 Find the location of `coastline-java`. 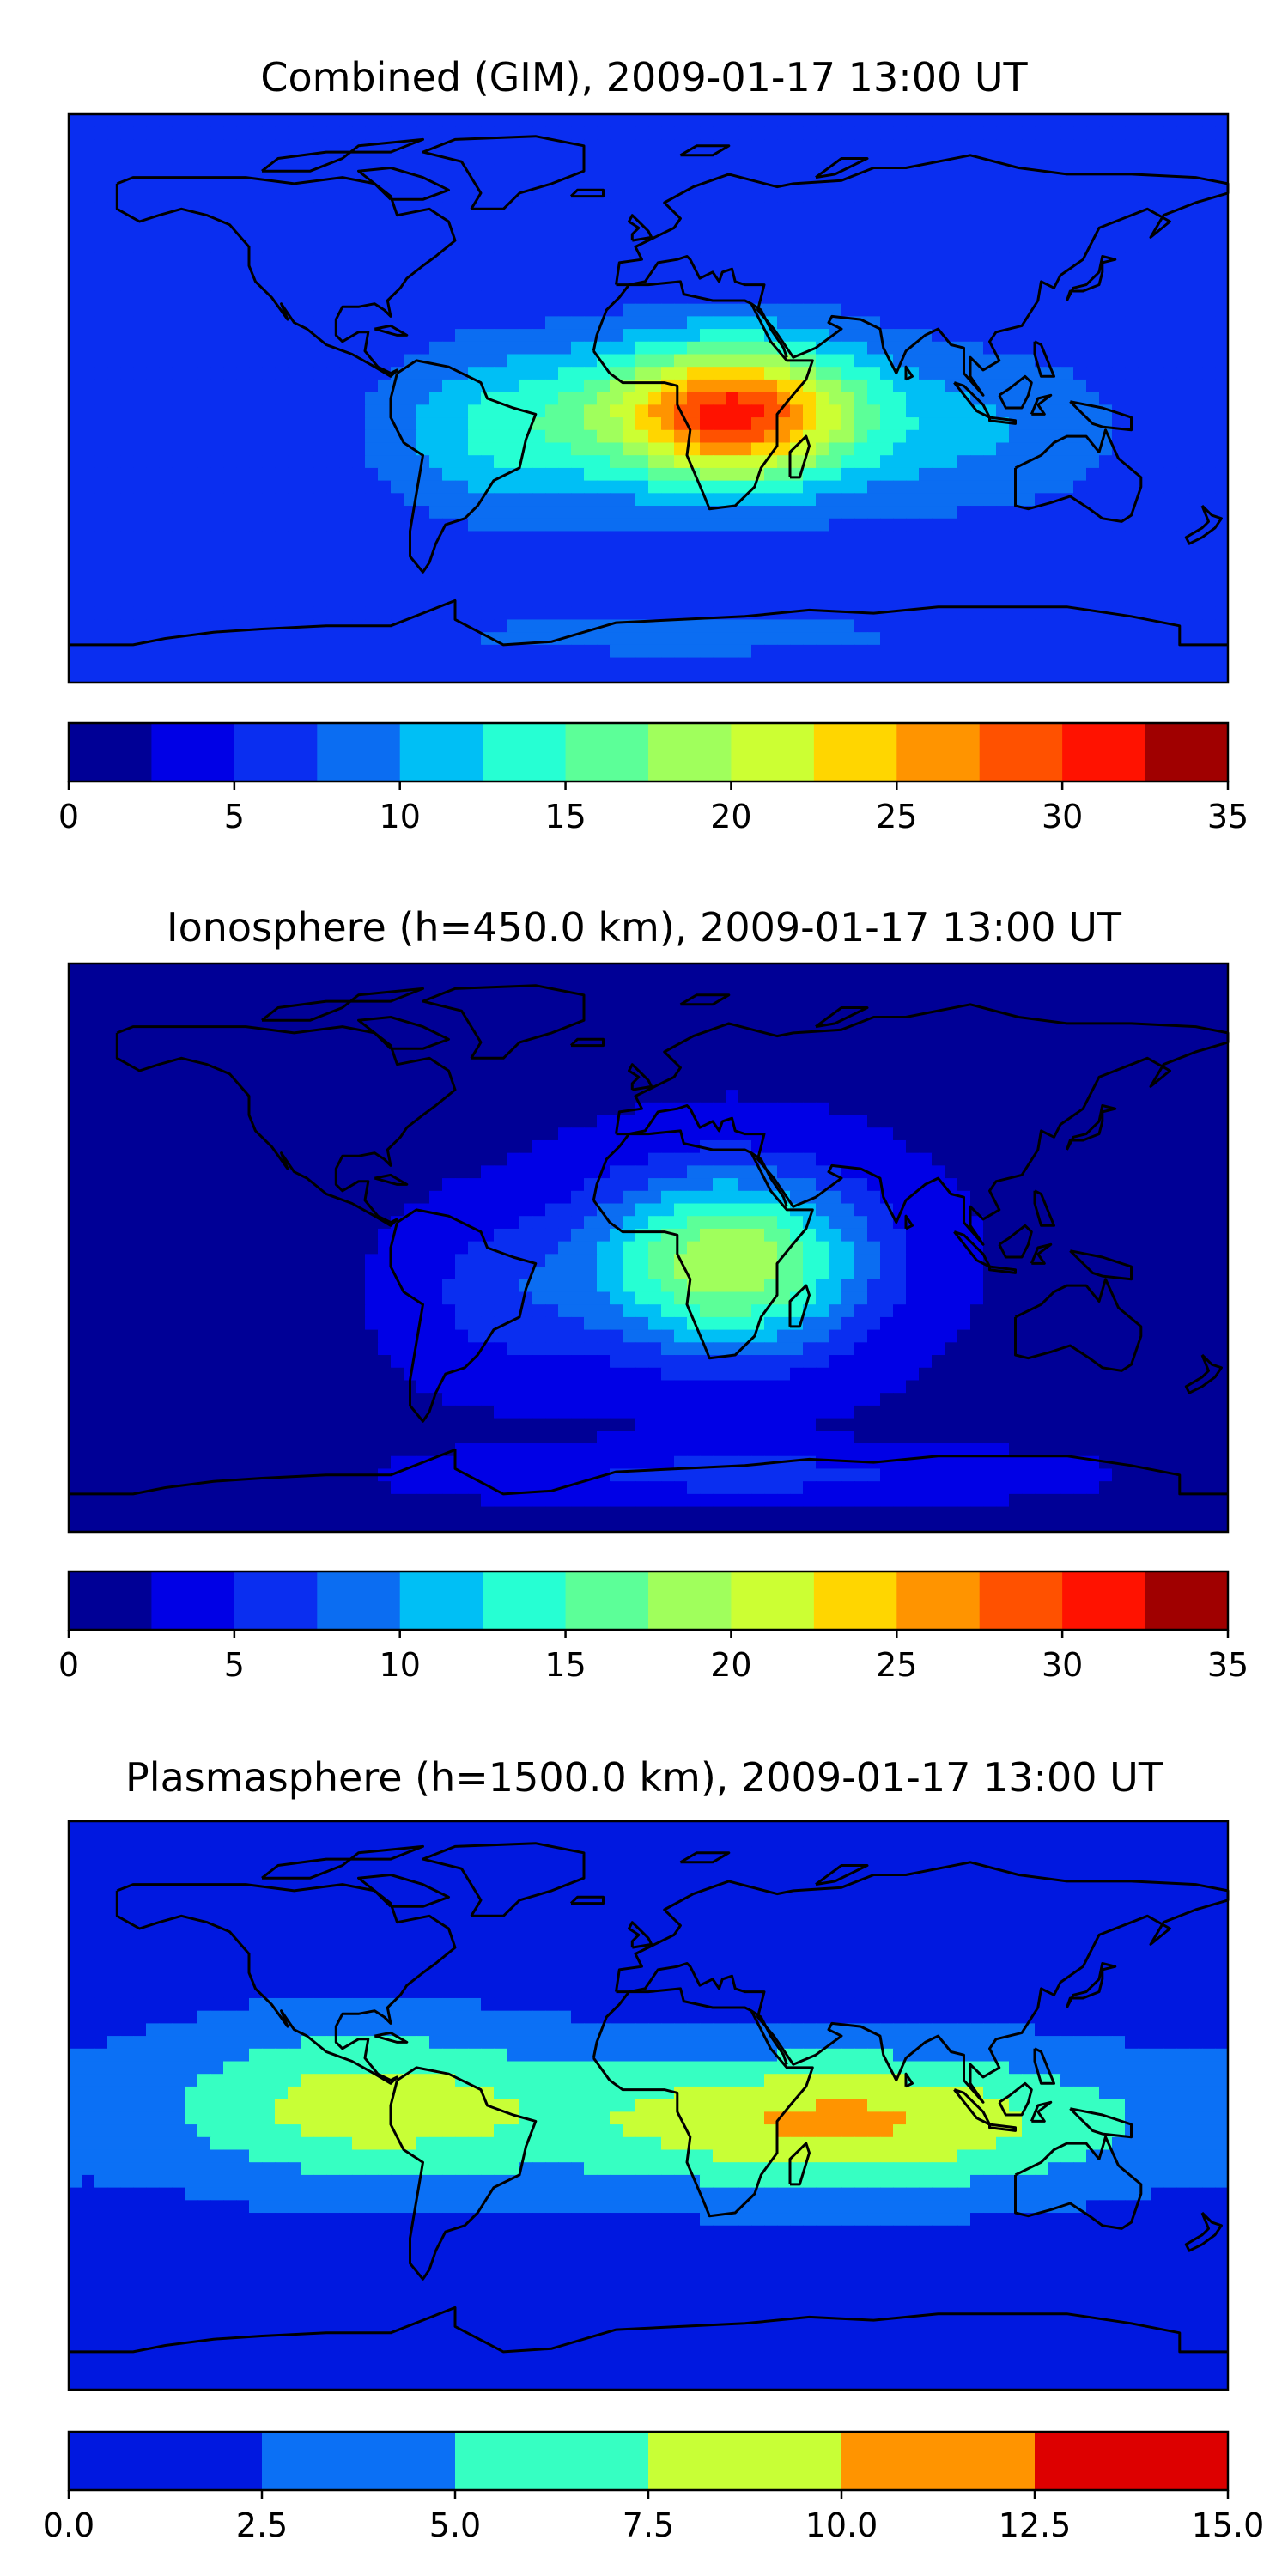

coastline-java is located at coordinates (1002, 420).